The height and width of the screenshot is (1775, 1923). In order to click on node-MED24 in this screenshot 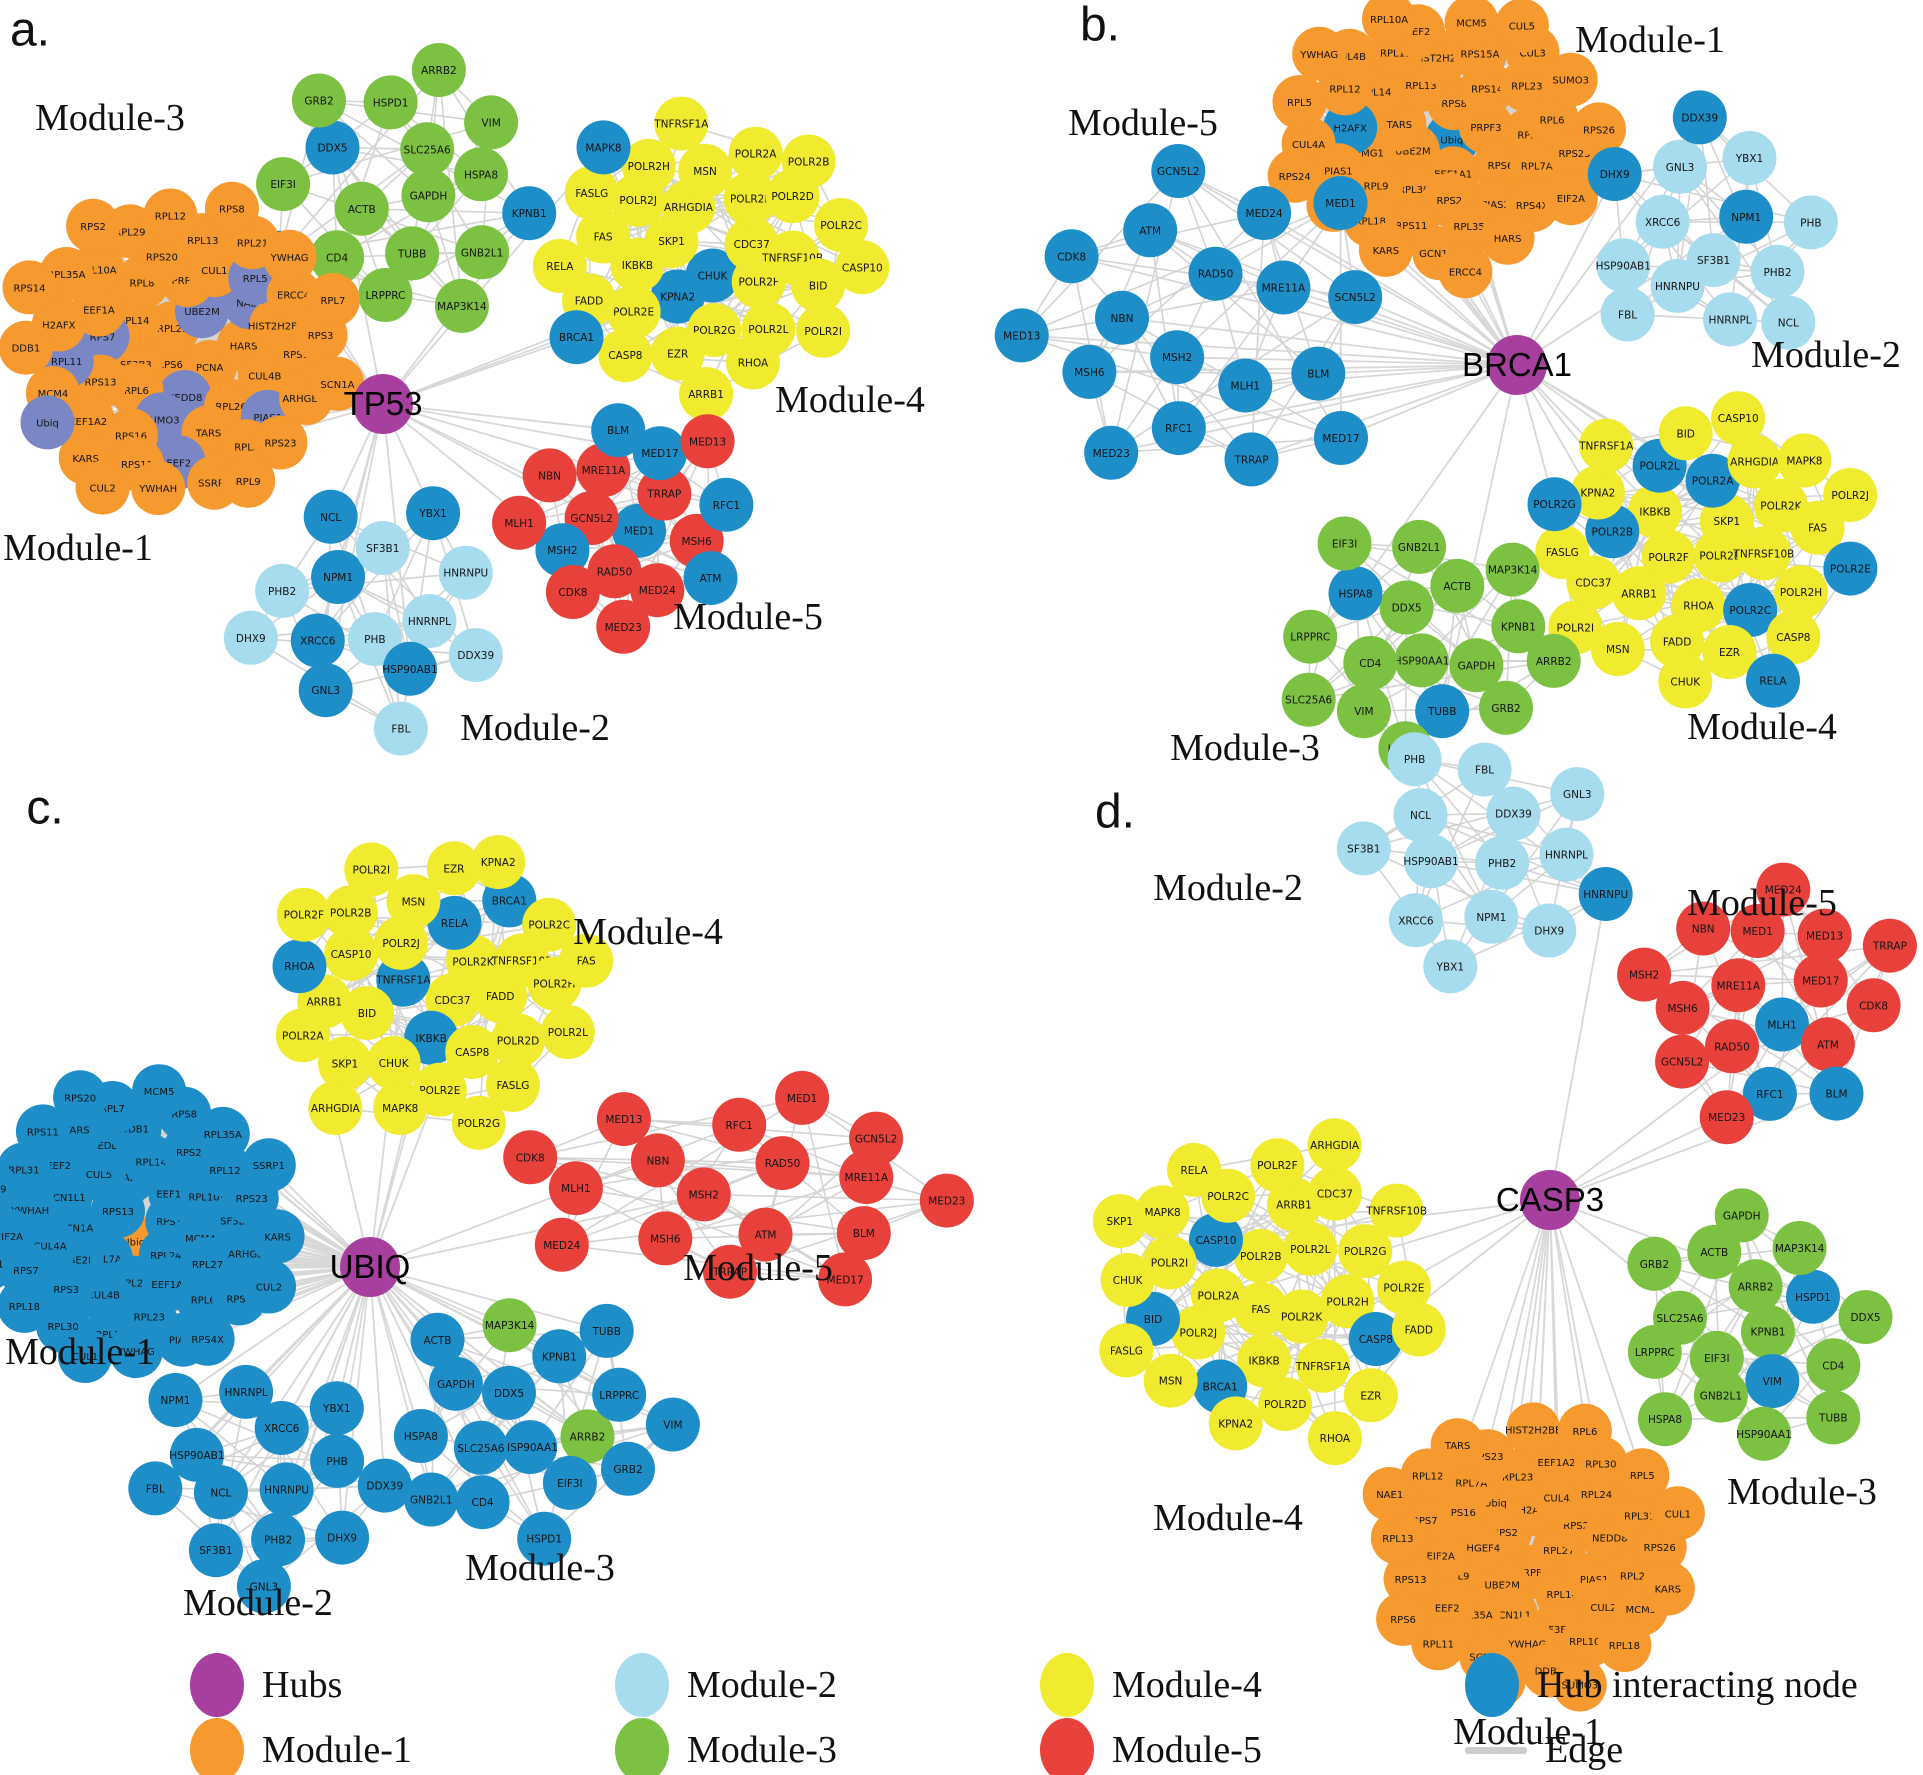, I will do `click(657, 590)`.